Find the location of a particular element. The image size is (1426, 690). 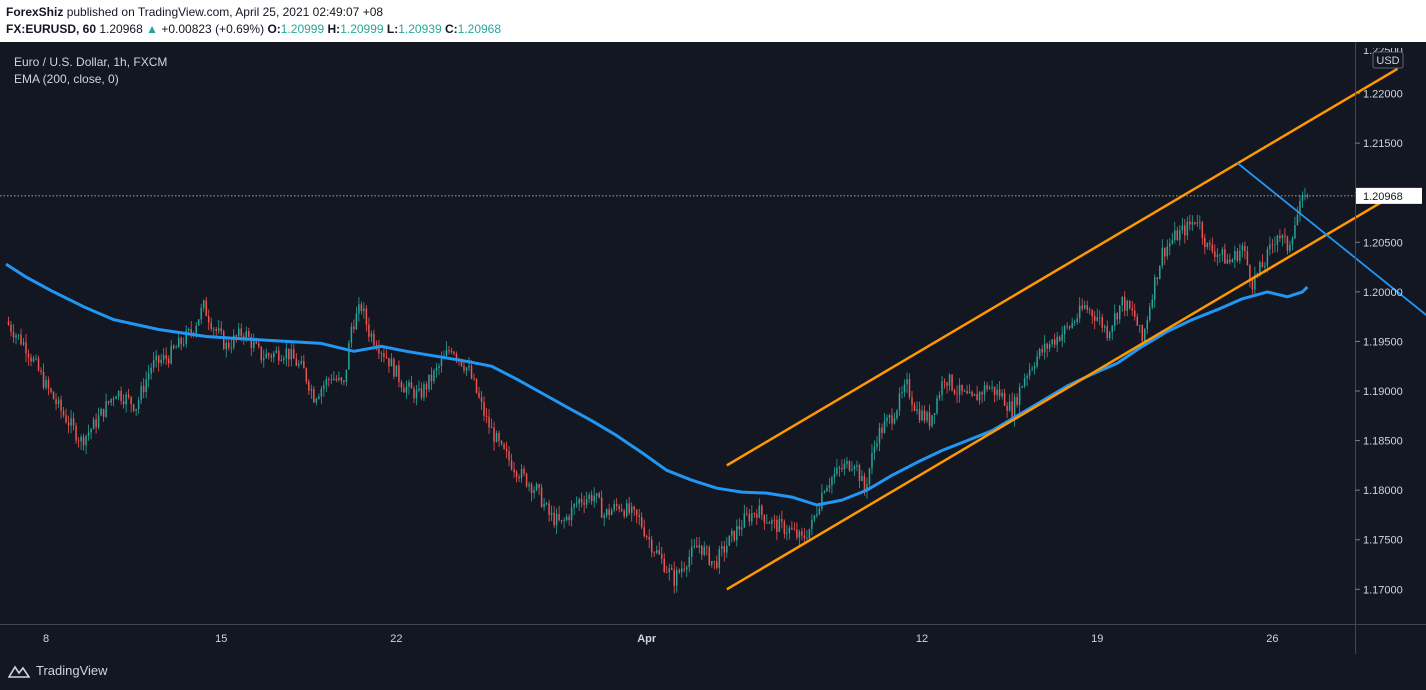

indicator-title: EMA (200, close, 0) is located at coordinates (66, 79).